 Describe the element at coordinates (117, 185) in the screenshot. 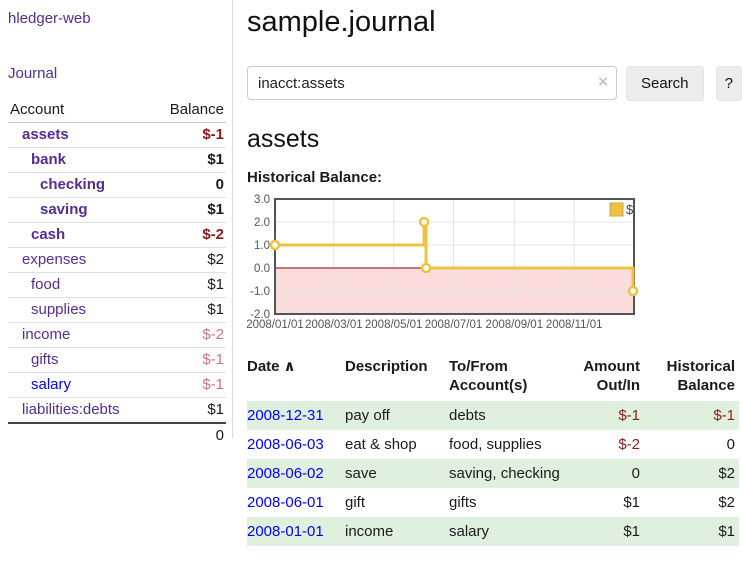

I see `account-row: checking 0` at that location.